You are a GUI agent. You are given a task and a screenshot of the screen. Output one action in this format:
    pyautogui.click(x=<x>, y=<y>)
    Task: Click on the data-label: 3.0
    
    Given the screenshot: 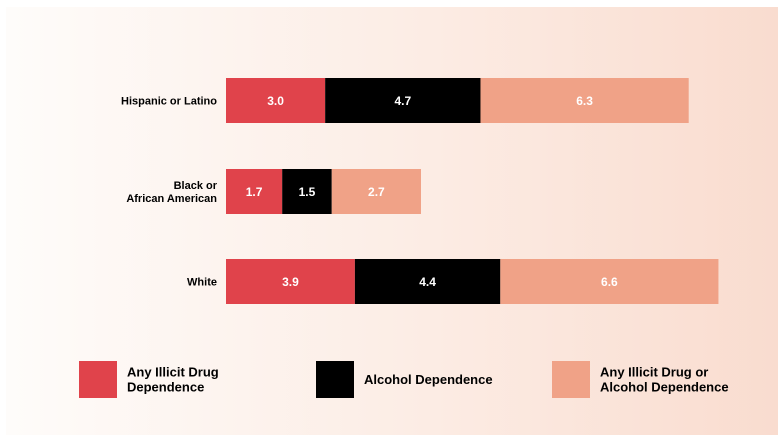 What is the action you would take?
    pyautogui.click(x=275, y=101)
    